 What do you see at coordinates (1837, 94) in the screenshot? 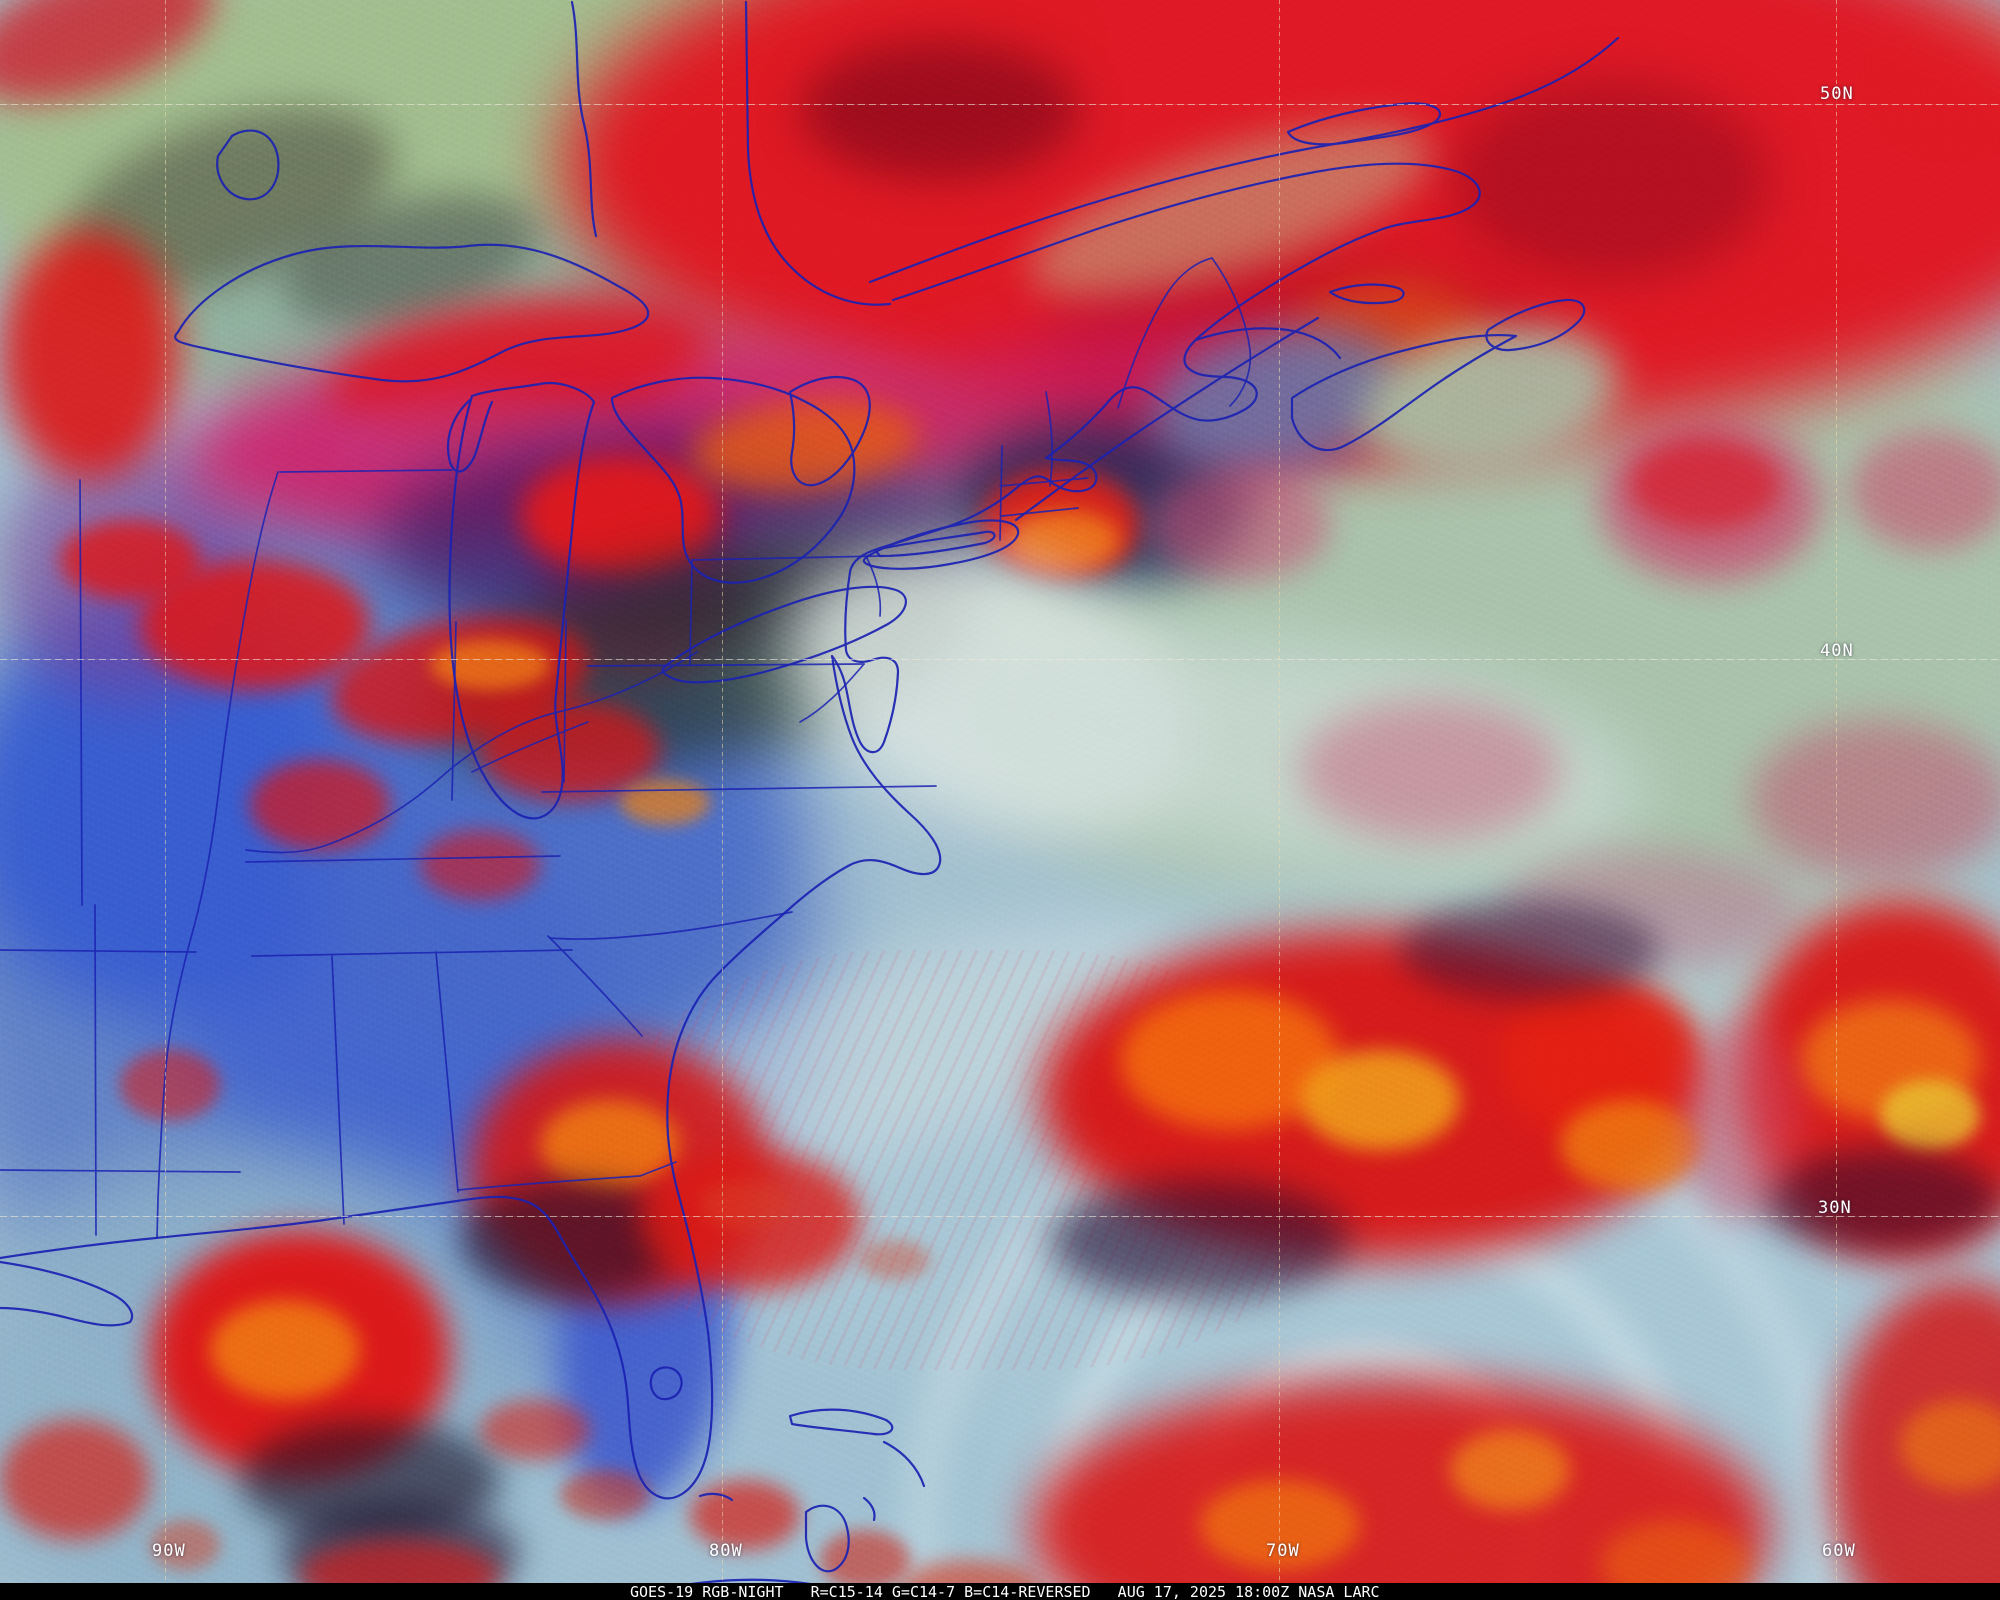
I see `grid-label-50n: 50N` at bounding box center [1837, 94].